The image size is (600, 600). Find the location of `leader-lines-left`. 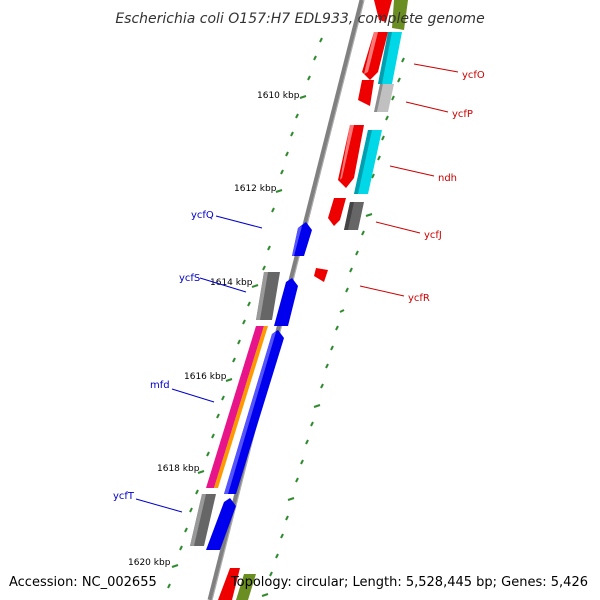

leader-lines-left is located at coordinates (199, 364).